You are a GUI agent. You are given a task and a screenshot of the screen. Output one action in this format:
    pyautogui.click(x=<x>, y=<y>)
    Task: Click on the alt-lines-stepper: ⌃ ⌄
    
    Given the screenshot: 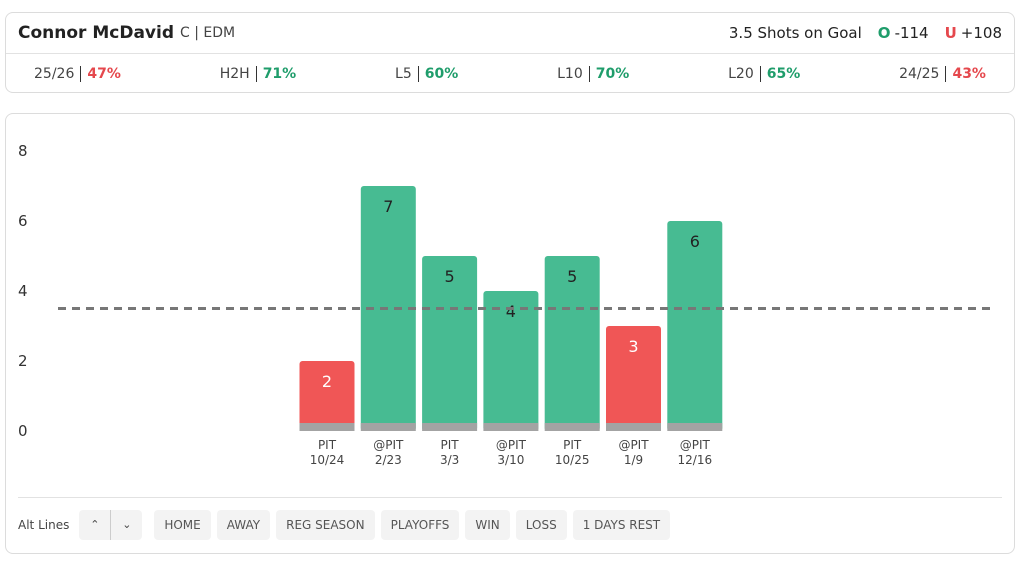 What is the action you would take?
    pyautogui.click(x=111, y=525)
    